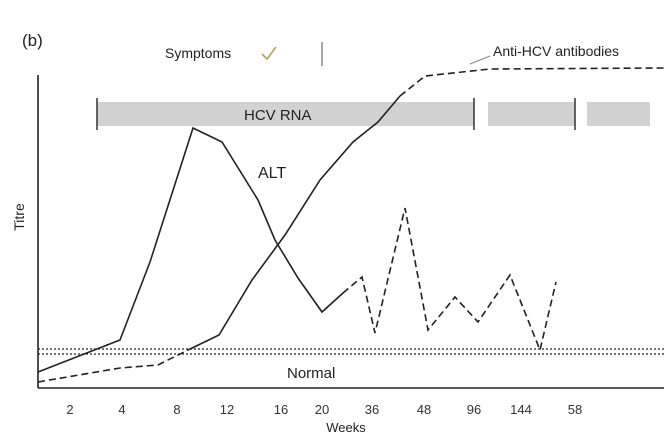 The height and width of the screenshot is (437, 664). What do you see at coordinates (311, 373) in the screenshot?
I see `normal-label: Normal` at bounding box center [311, 373].